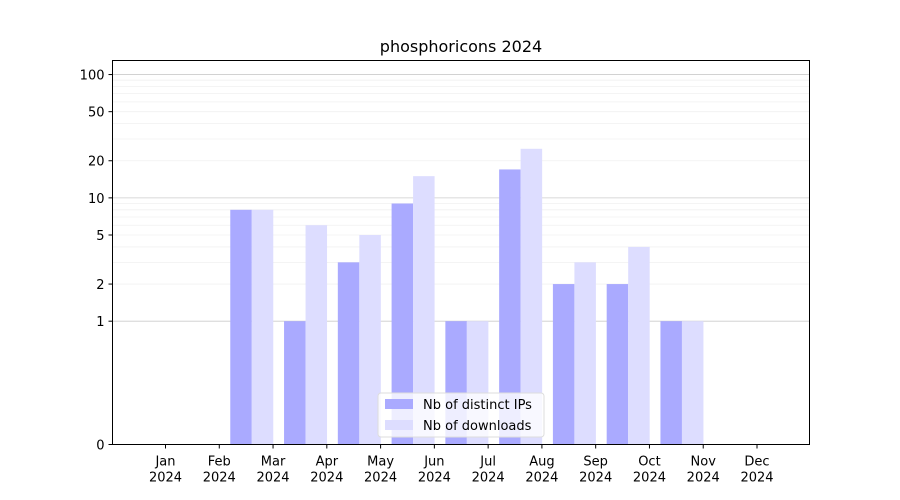 This screenshot has height=500, width=900. I want to click on x-tick-label-month: Mar, so click(273, 462).